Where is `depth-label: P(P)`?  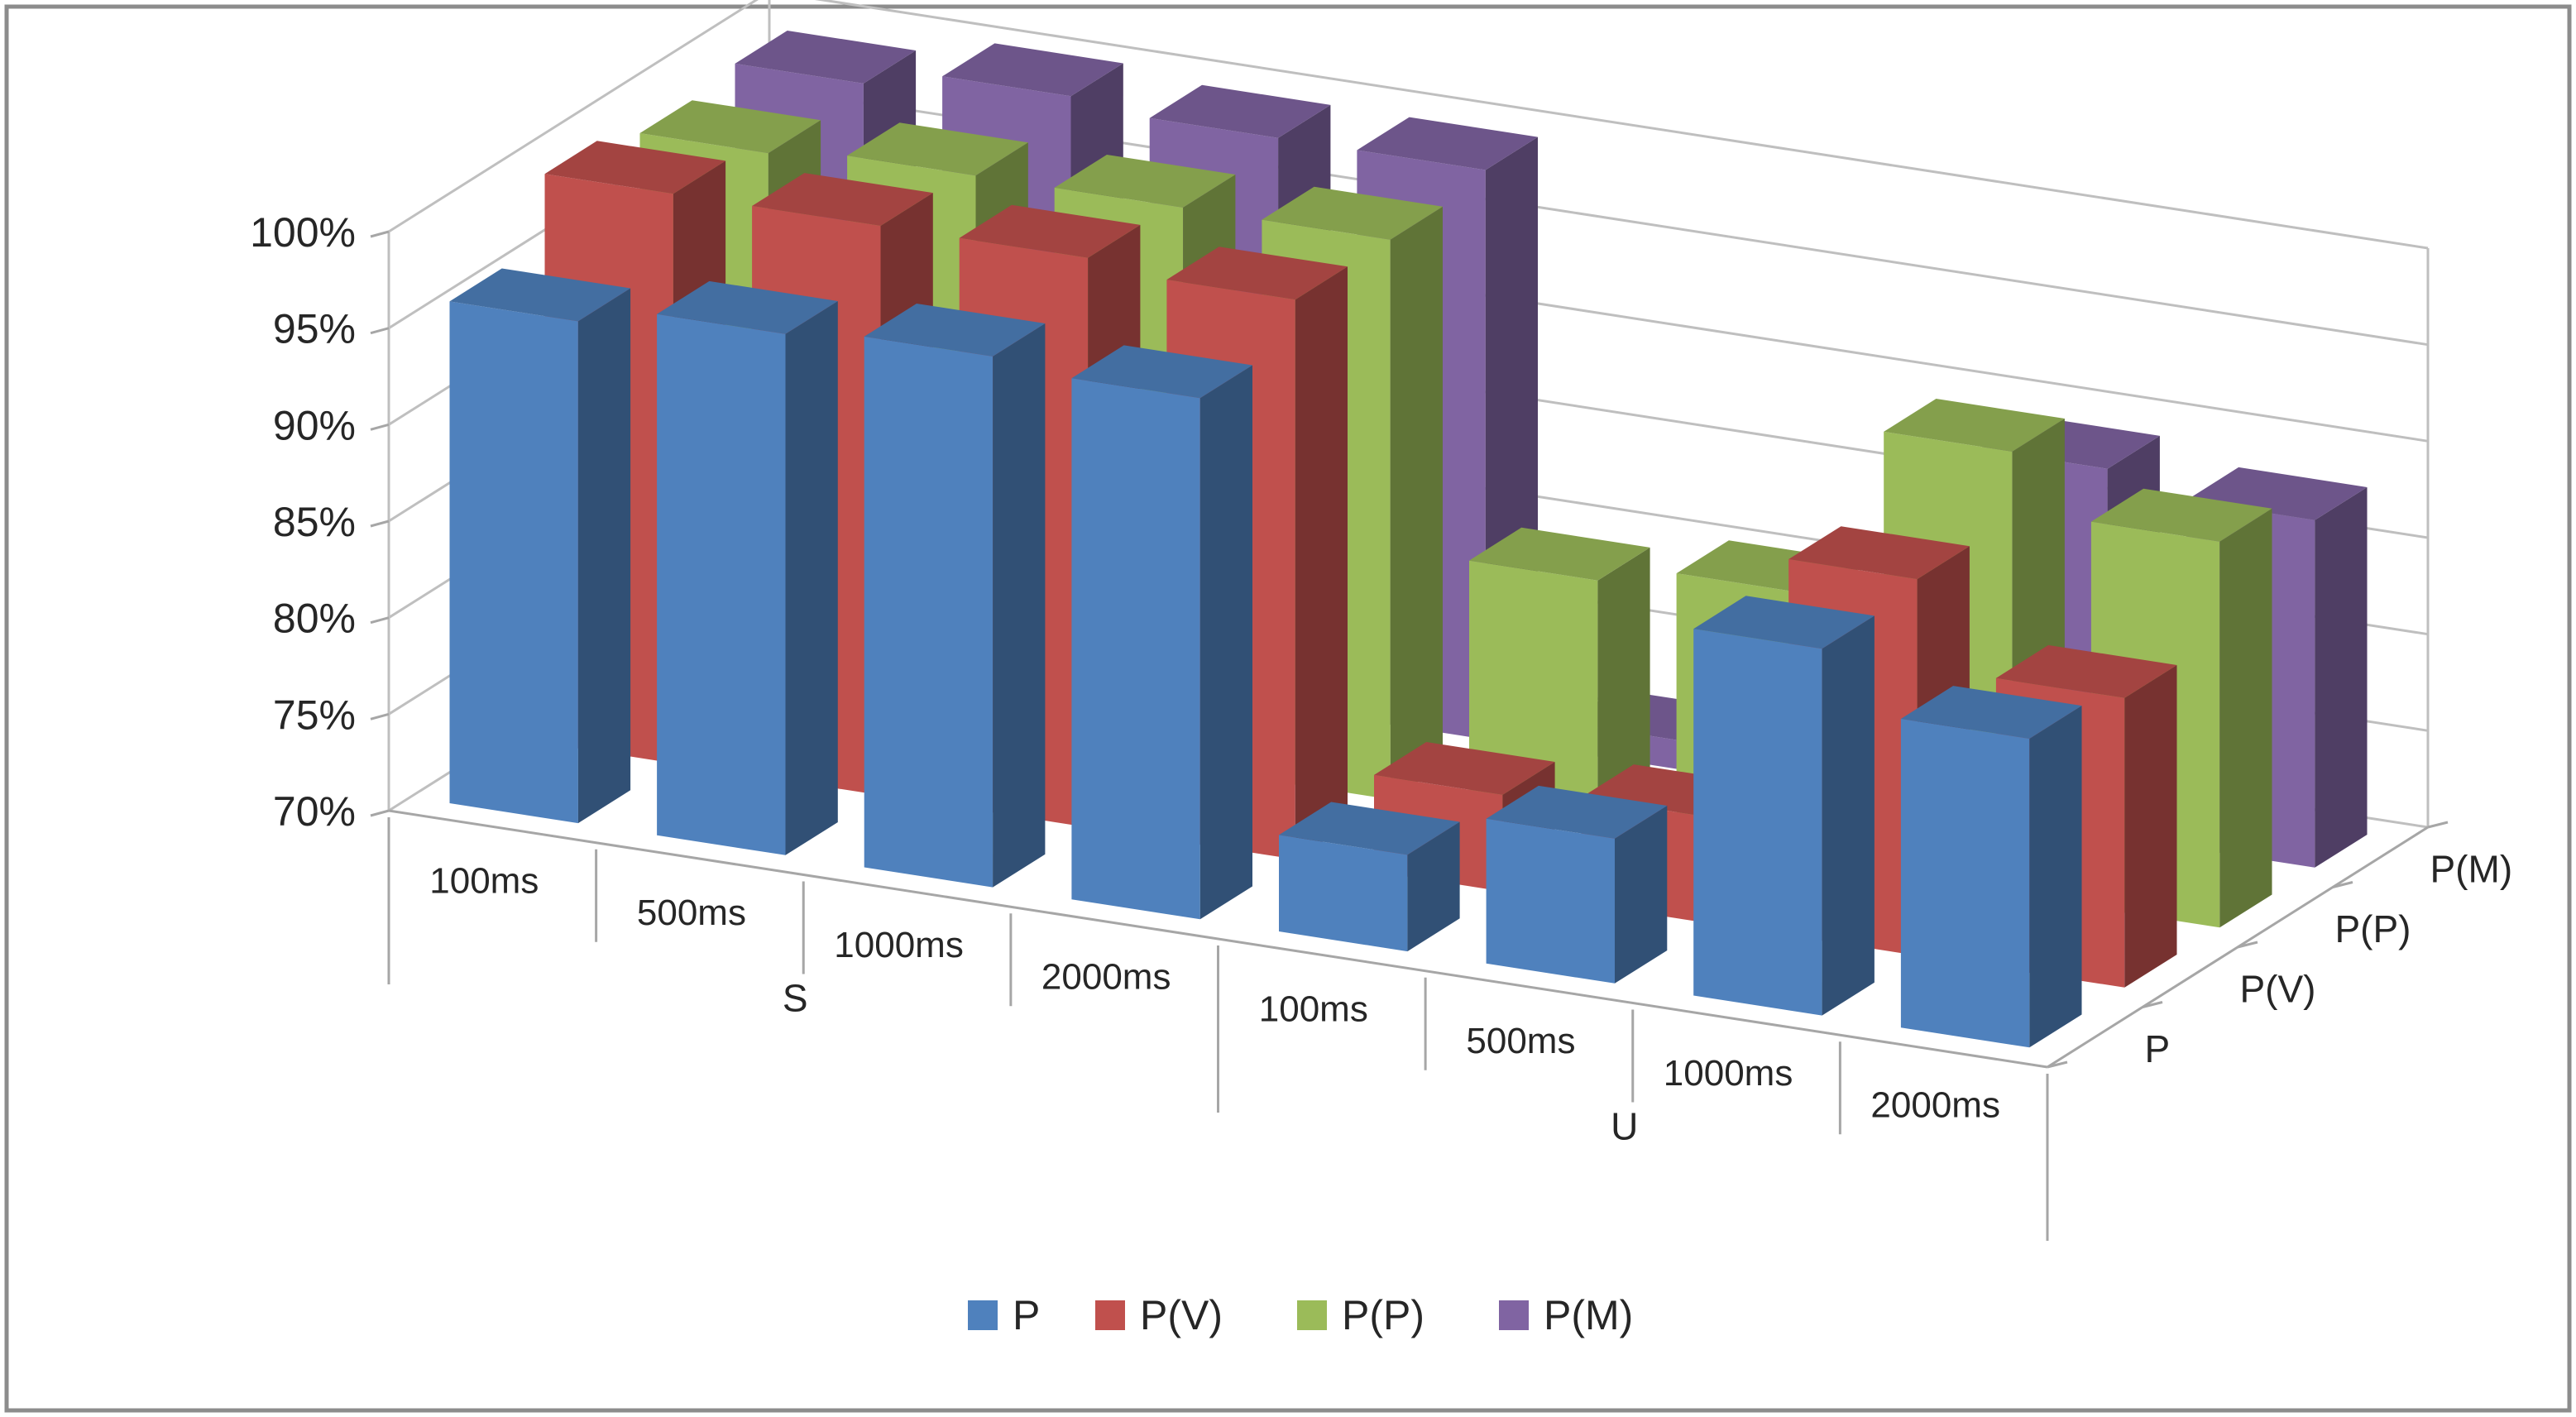 depth-label: P(P) is located at coordinates (2373, 928).